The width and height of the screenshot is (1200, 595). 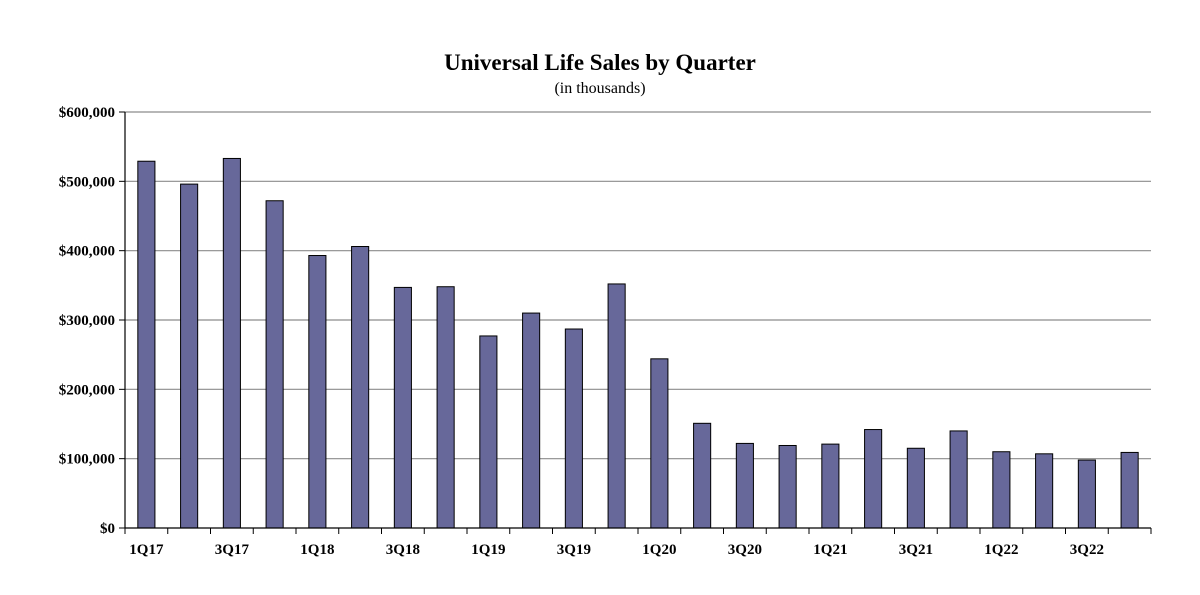 I want to click on x-tick-label: 3Q17, so click(x=232, y=550).